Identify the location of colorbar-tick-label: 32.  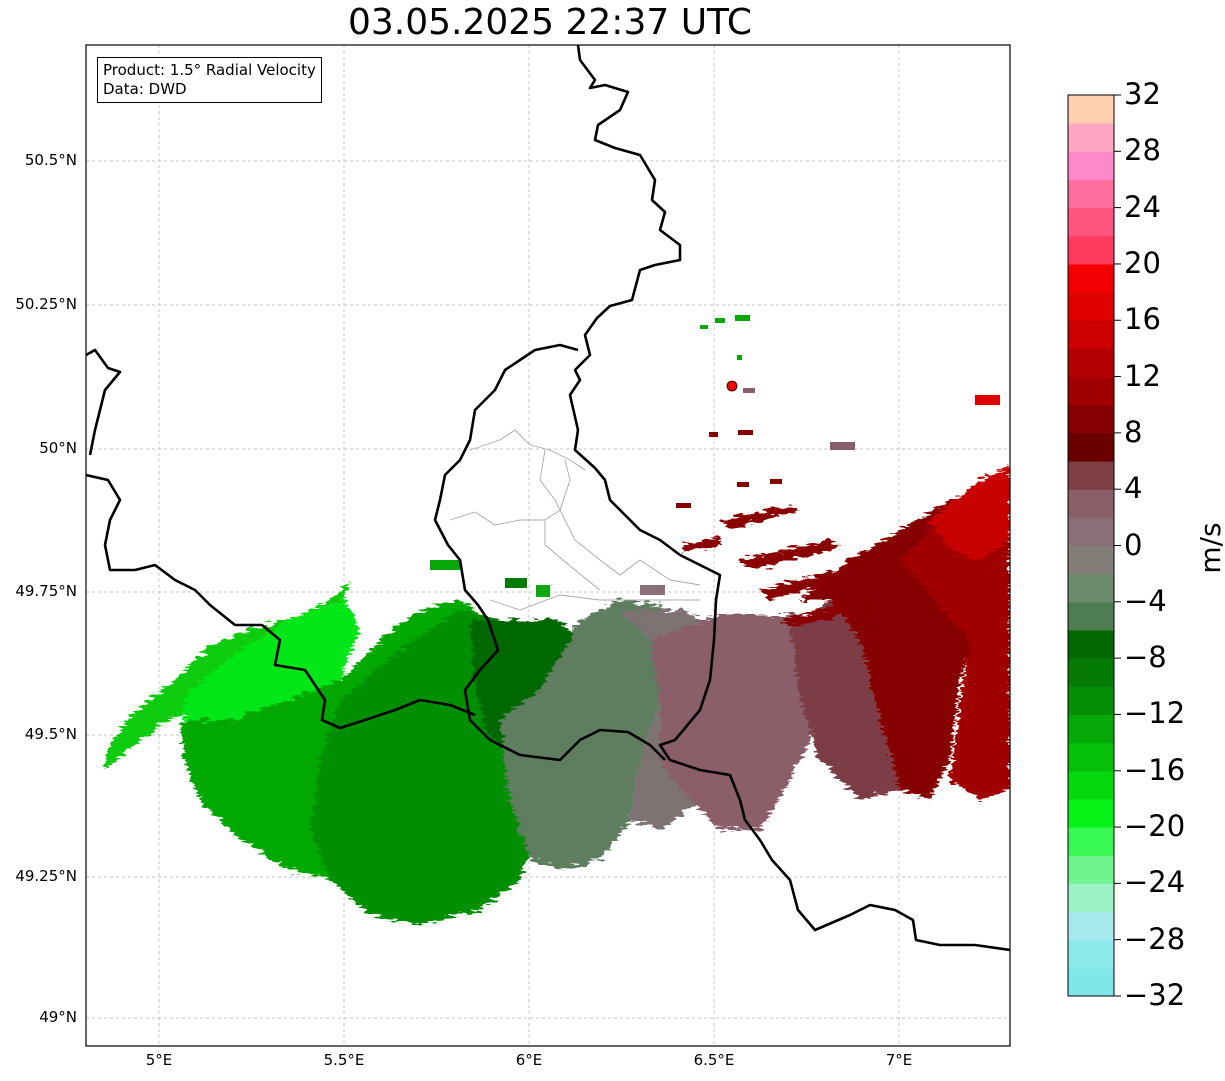
(1142, 94).